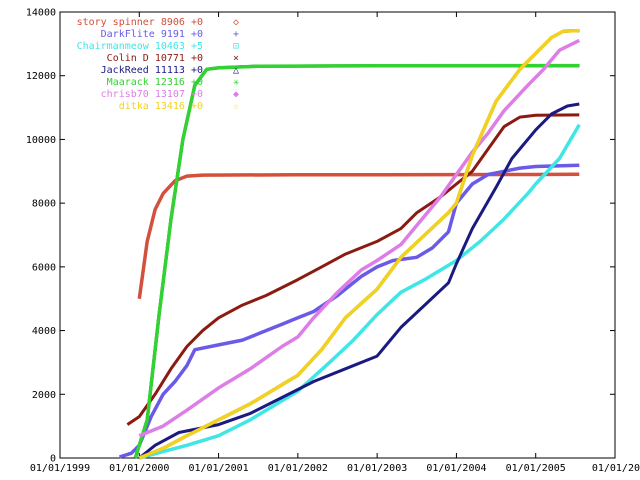  What do you see at coordinates (155, 82) in the screenshot?
I see `legend-entry-maarack: Maarack 12316 +0` at bounding box center [155, 82].